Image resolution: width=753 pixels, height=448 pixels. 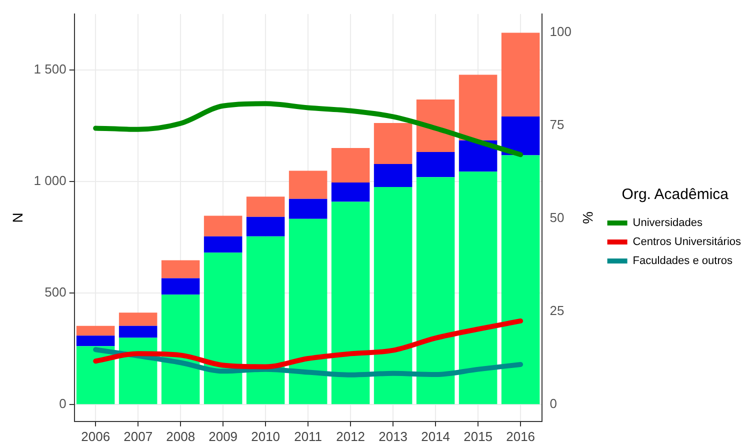 What do you see at coordinates (62, 404) in the screenshot?
I see `y-tick-label: 0` at bounding box center [62, 404].